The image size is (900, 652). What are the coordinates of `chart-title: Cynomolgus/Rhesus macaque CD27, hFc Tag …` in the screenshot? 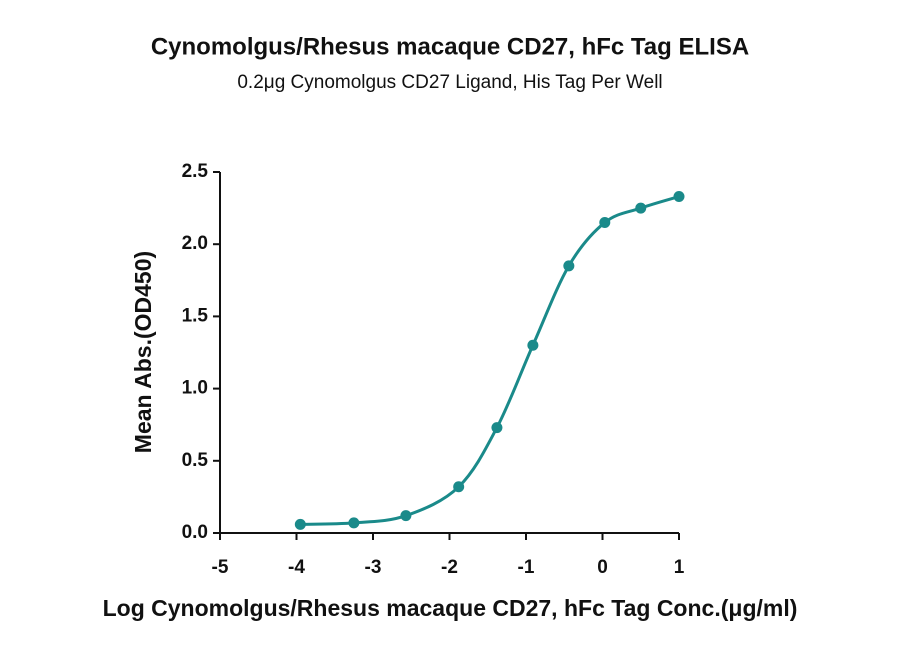 It's located at (450, 46).